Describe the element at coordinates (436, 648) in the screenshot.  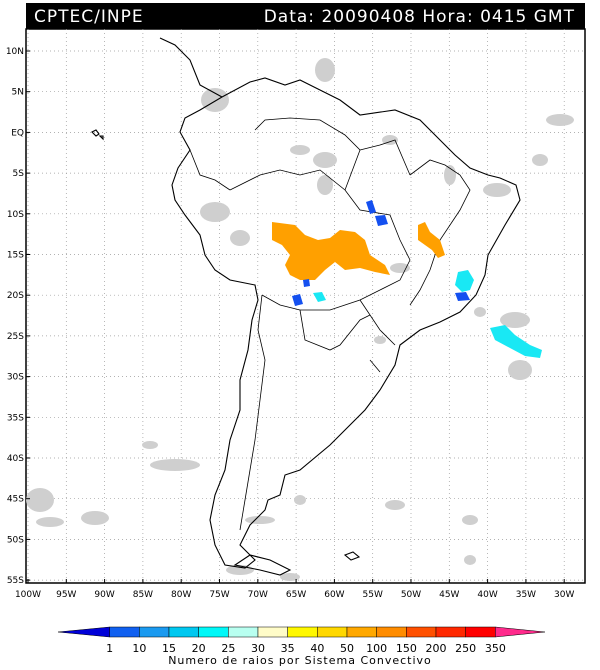
I see `legend-tick-label: 200` at that location.